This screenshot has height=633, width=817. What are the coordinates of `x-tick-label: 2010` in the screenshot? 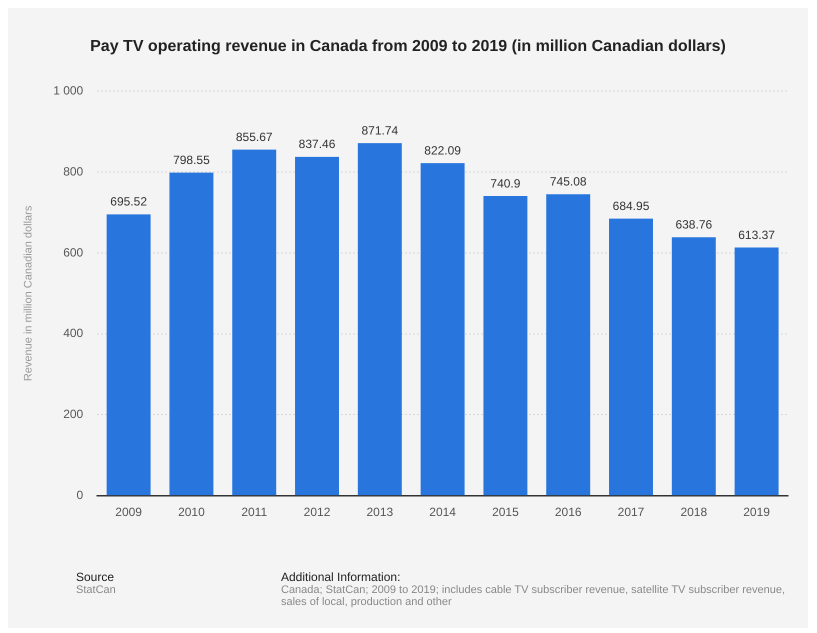 It's located at (192, 512).